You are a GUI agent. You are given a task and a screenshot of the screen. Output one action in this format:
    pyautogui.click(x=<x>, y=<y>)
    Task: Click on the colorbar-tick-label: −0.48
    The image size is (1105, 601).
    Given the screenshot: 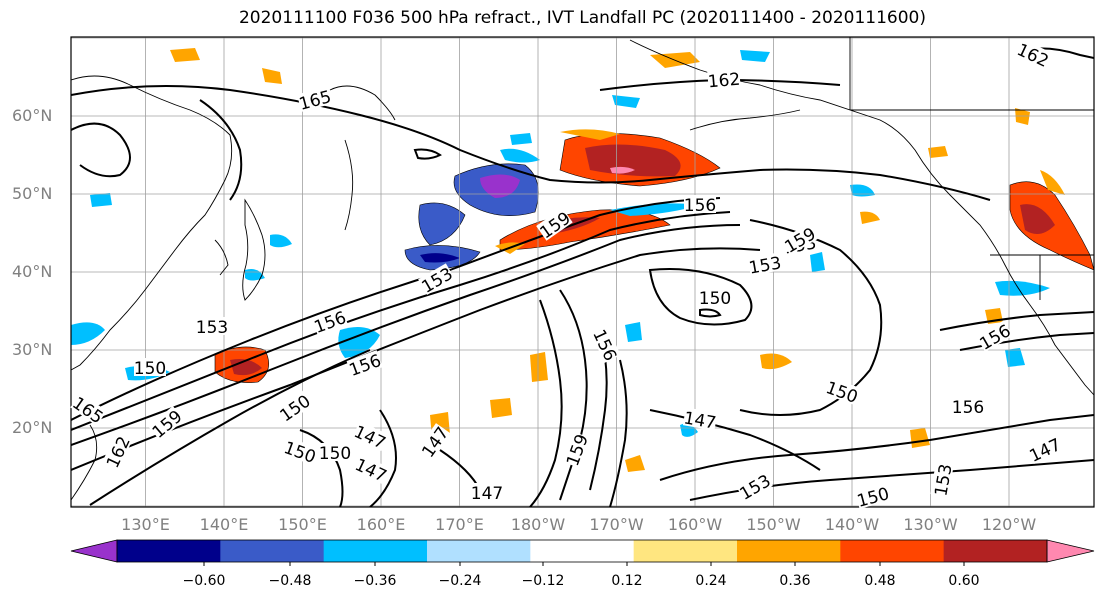 What is the action you would take?
    pyautogui.click(x=290, y=581)
    